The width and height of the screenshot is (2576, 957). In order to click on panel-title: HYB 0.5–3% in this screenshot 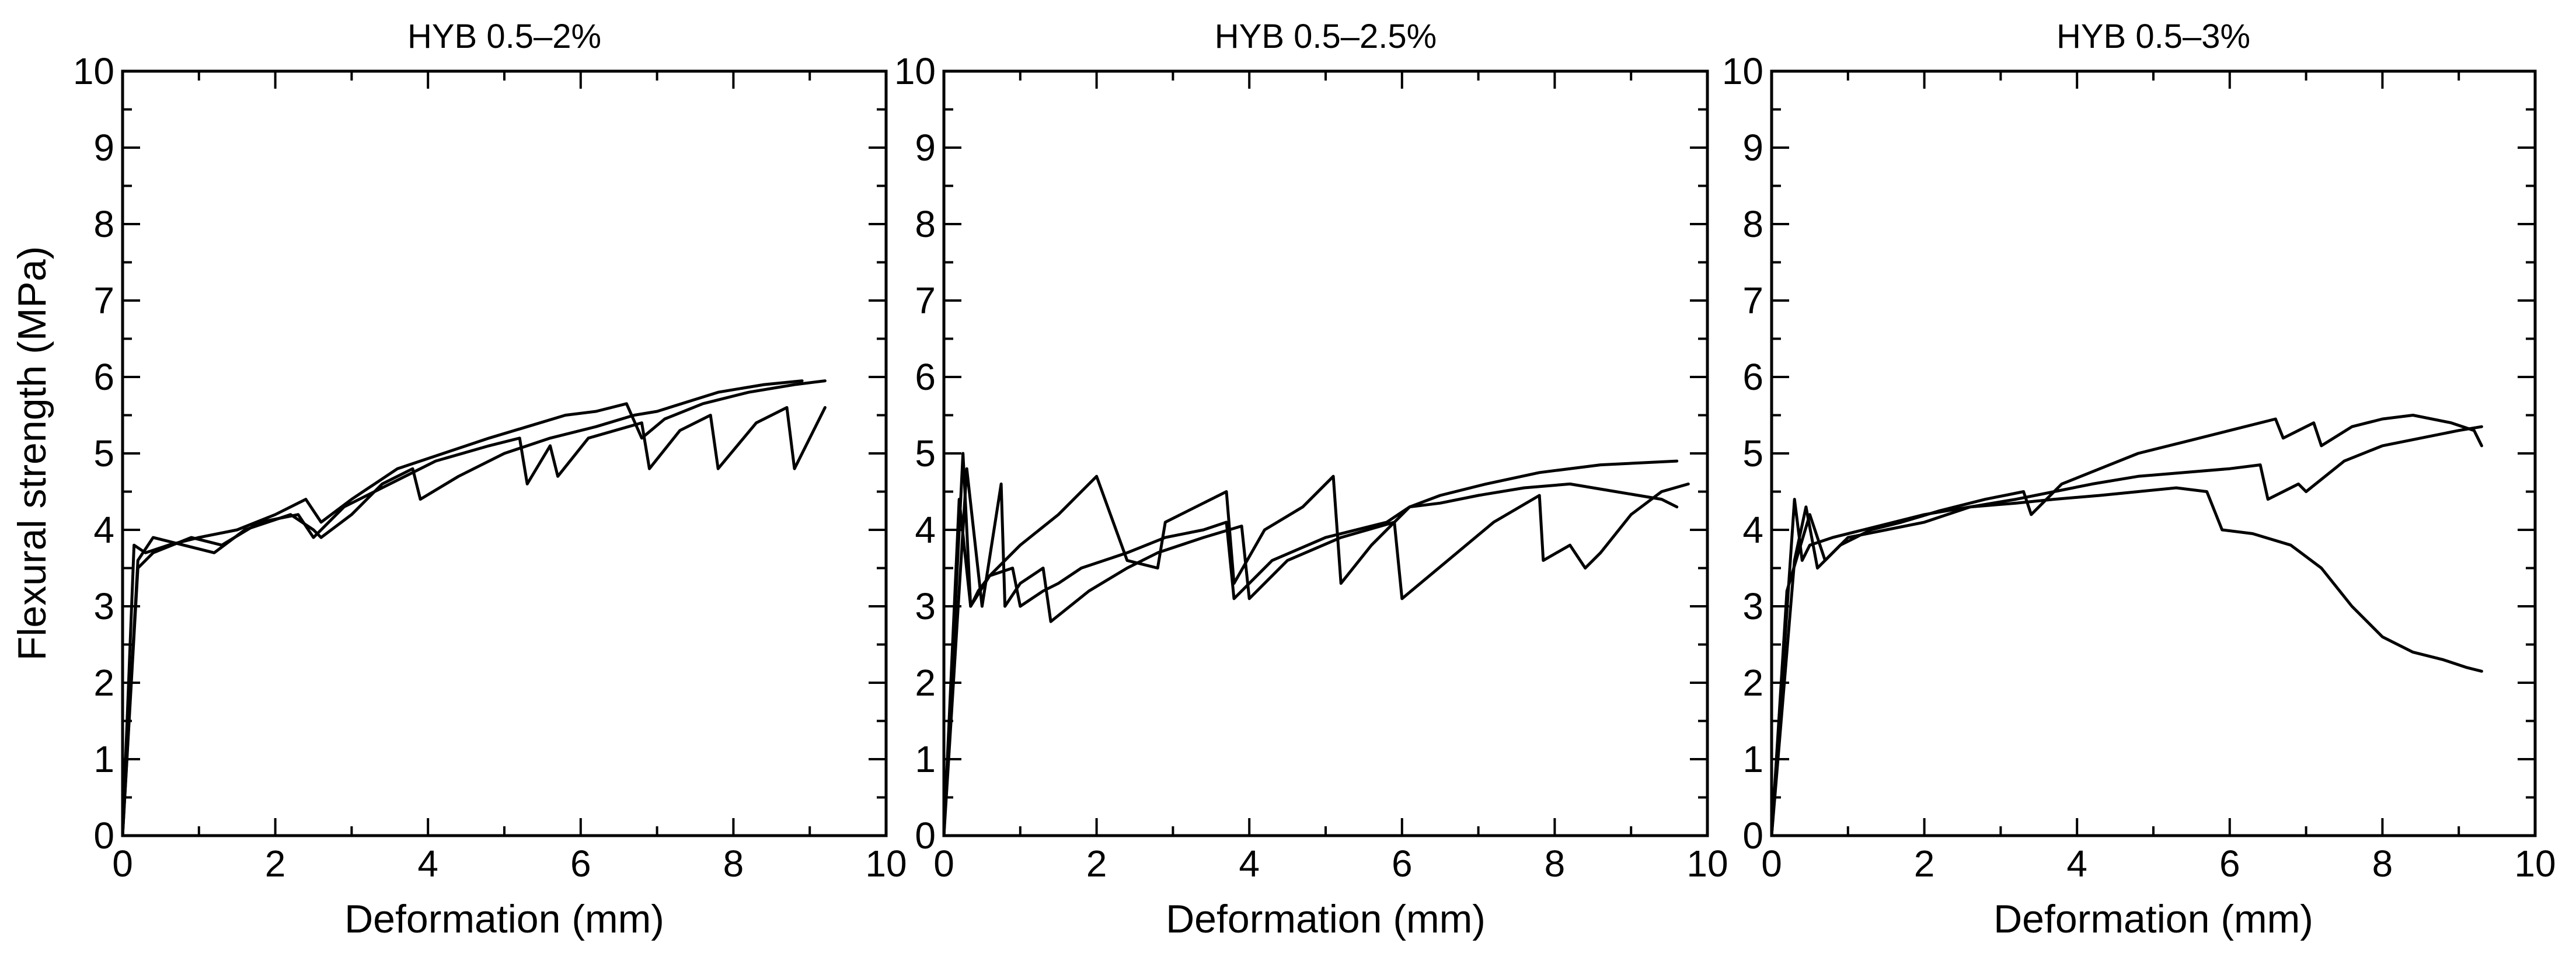, I will do `click(2153, 36)`.